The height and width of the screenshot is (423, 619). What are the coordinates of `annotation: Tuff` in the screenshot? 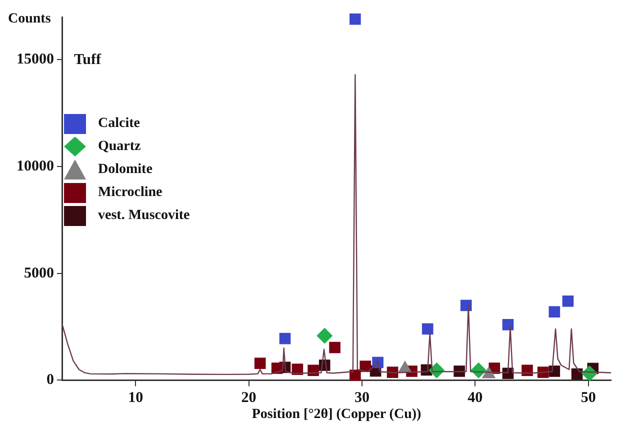 It's located at (87, 60).